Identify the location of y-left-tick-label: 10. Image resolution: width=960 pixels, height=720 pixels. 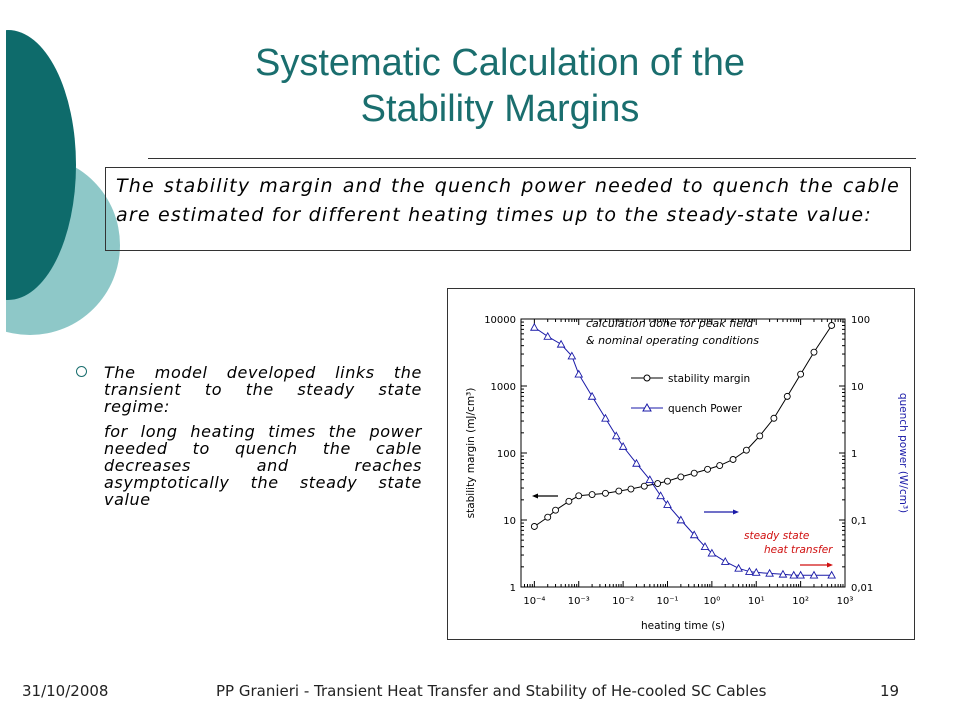
(509, 521).